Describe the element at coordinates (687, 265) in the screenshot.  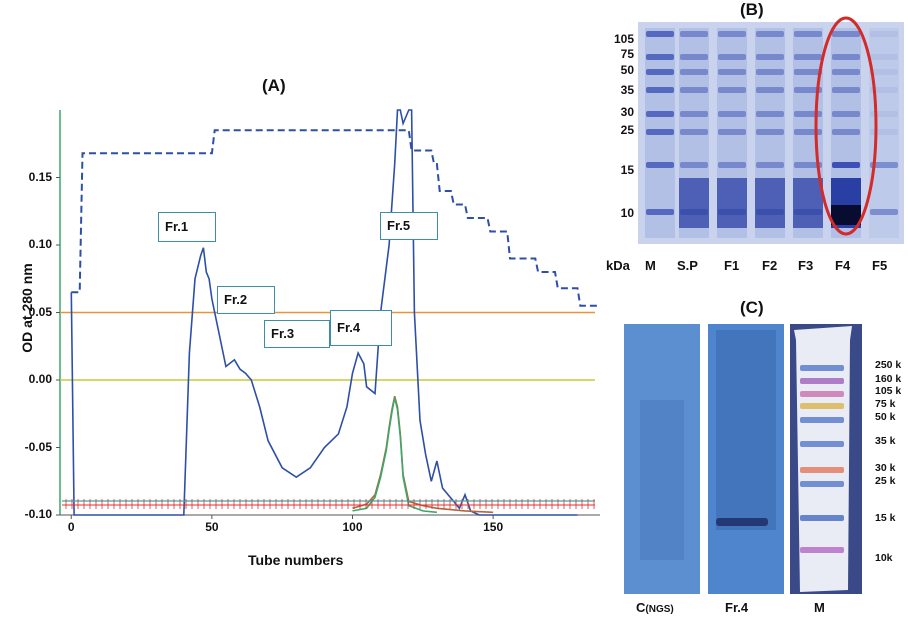
I see `gel-lane-label: S.P` at that location.